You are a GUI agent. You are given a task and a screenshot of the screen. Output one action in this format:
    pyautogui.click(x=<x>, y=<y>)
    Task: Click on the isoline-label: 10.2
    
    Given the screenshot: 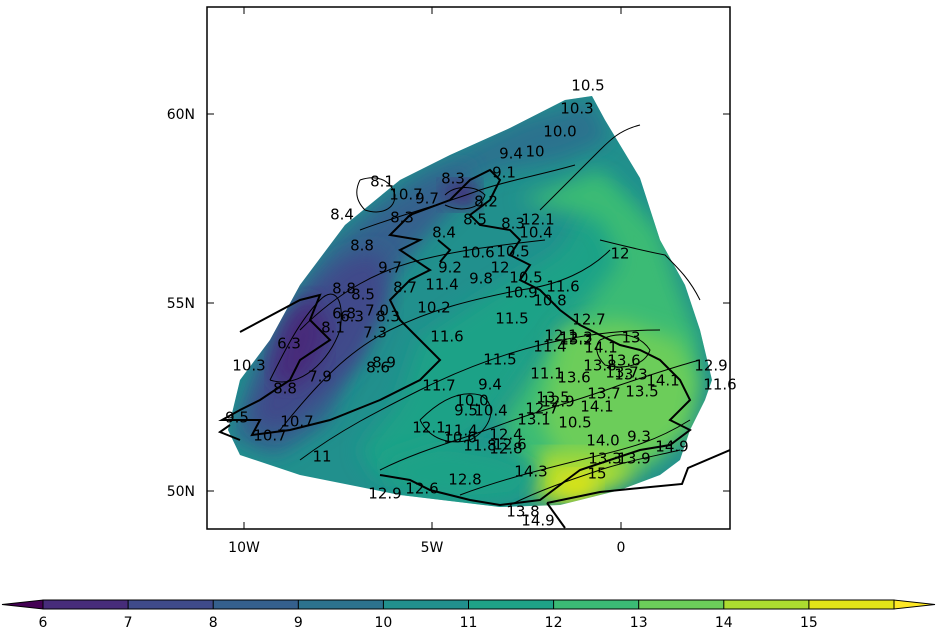 What is the action you would take?
    pyautogui.click(x=433, y=308)
    